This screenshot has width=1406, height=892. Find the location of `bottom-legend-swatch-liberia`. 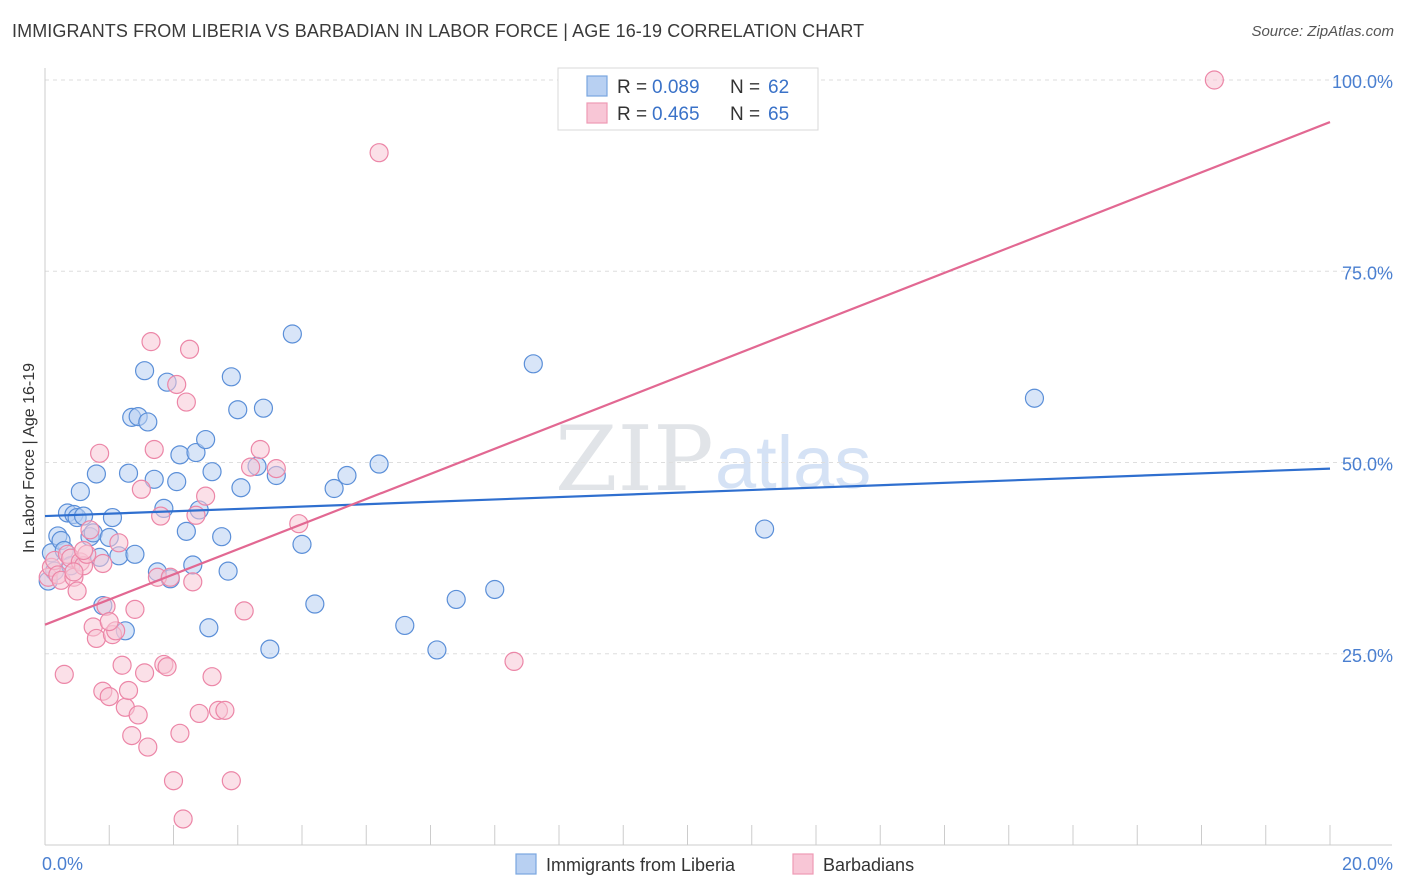

bottom-legend-swatch-liberia is located at coordinates (526, 864).